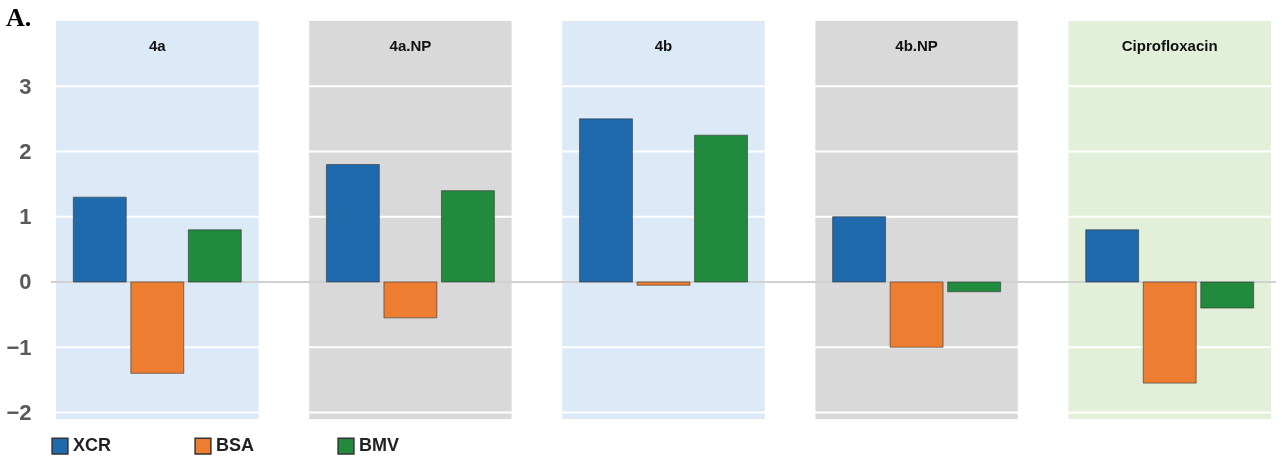 The width and height of the screenshot is (1282, 467). I want to click on y-tick-label: −2, so click(19, 412).